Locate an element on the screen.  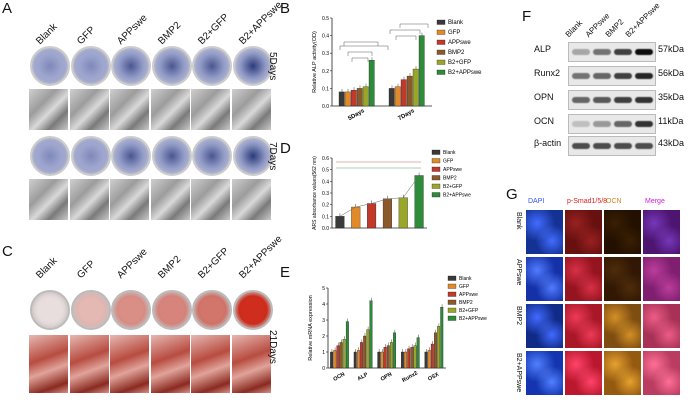
band-label: Runx2 is located at coordinates (547, 73).